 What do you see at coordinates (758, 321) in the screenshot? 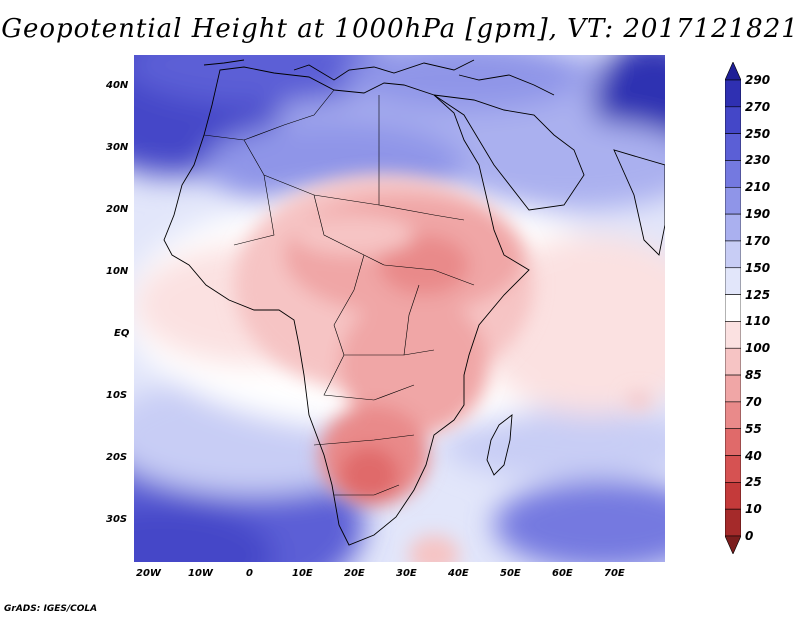
I see `colorbar-level-label: 110` at bounding box center [758, 321].